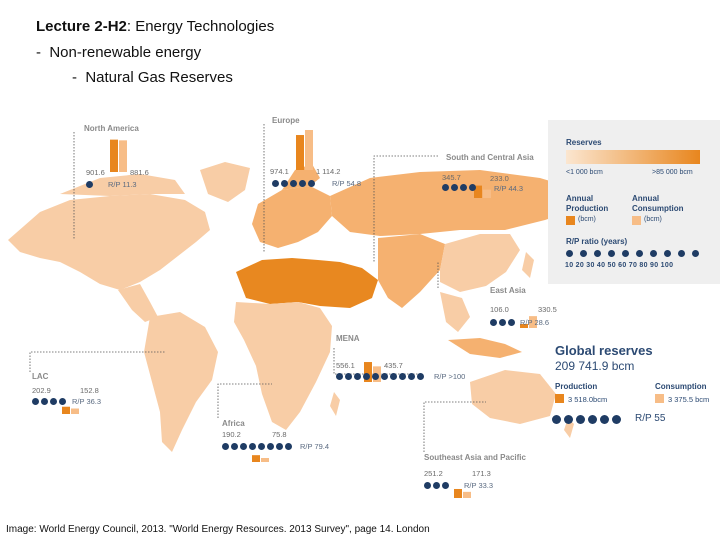 The height and width of the screenshot is (540, 720). I want to click on south-central-asia-production: 345.7, so click(451, 177).